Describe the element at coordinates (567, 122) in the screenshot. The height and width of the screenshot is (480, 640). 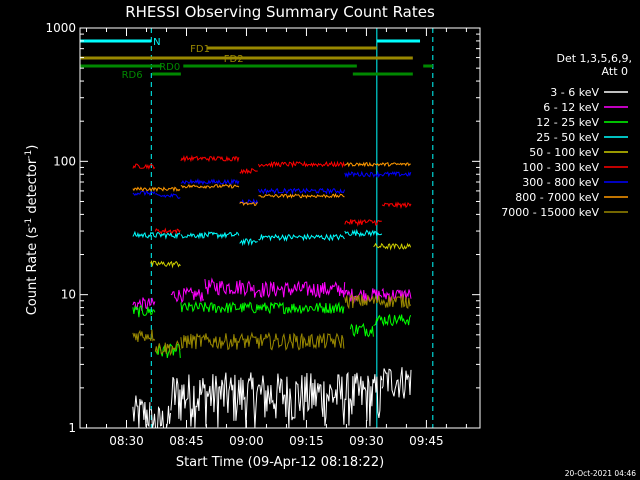
I see `legend-label-2: 12 - 25 keV` at that location.